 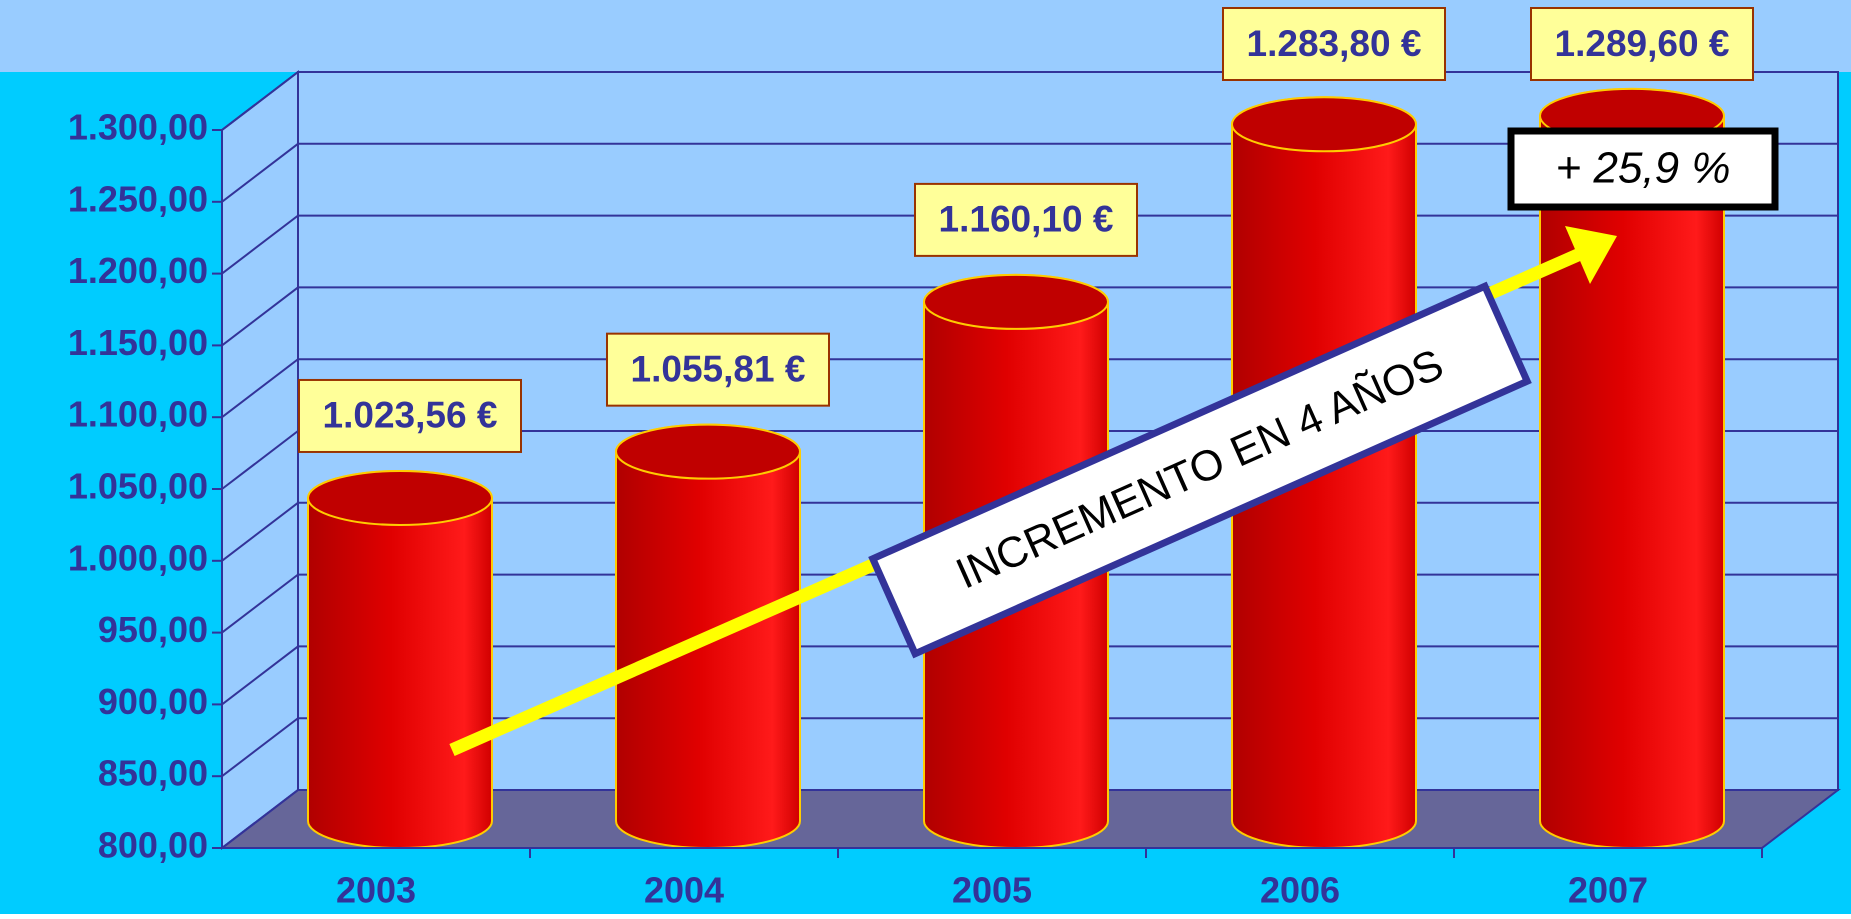 I want to click on value-label: 1.283,80 €, so click(x=1334, y=43).